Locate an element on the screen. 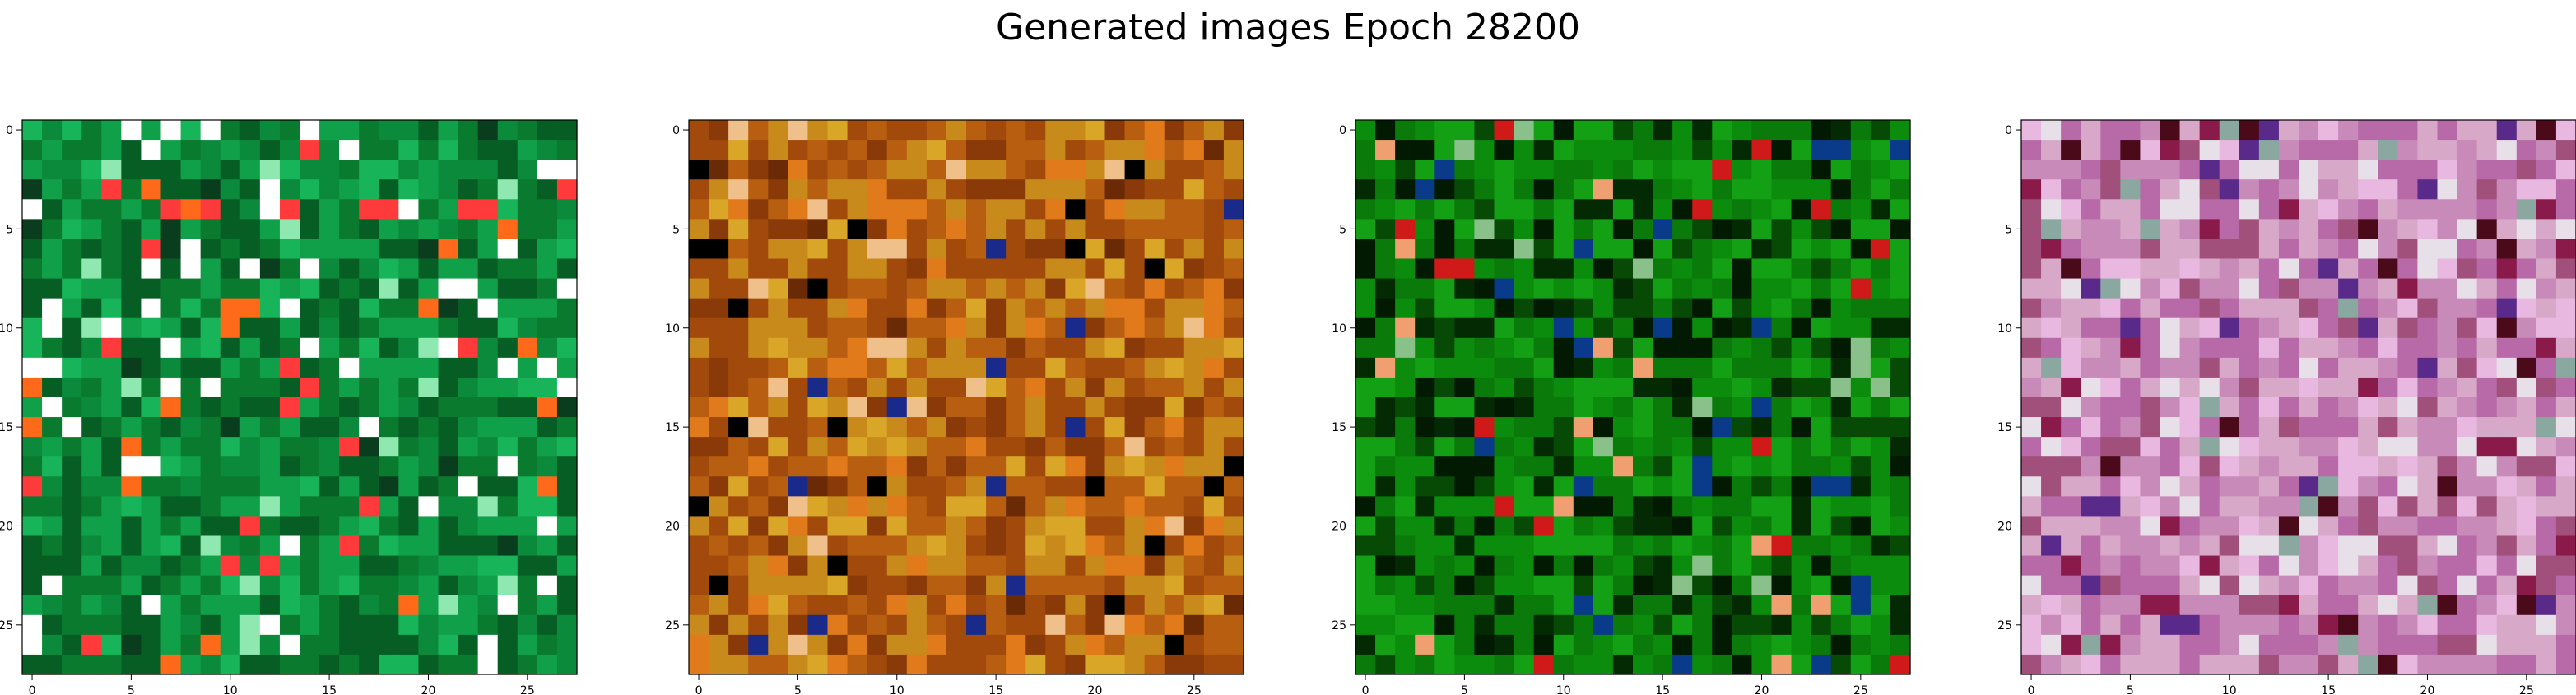 Image resolution: width=2576 pixels, height=695 pixels. x-tick-label: 5 is located at coordinates (2130, 689).